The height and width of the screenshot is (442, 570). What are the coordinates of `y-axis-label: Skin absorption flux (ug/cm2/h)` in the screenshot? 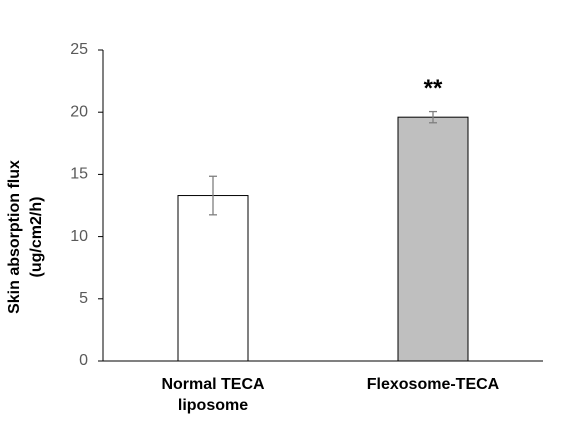 It's located at (25, 237).